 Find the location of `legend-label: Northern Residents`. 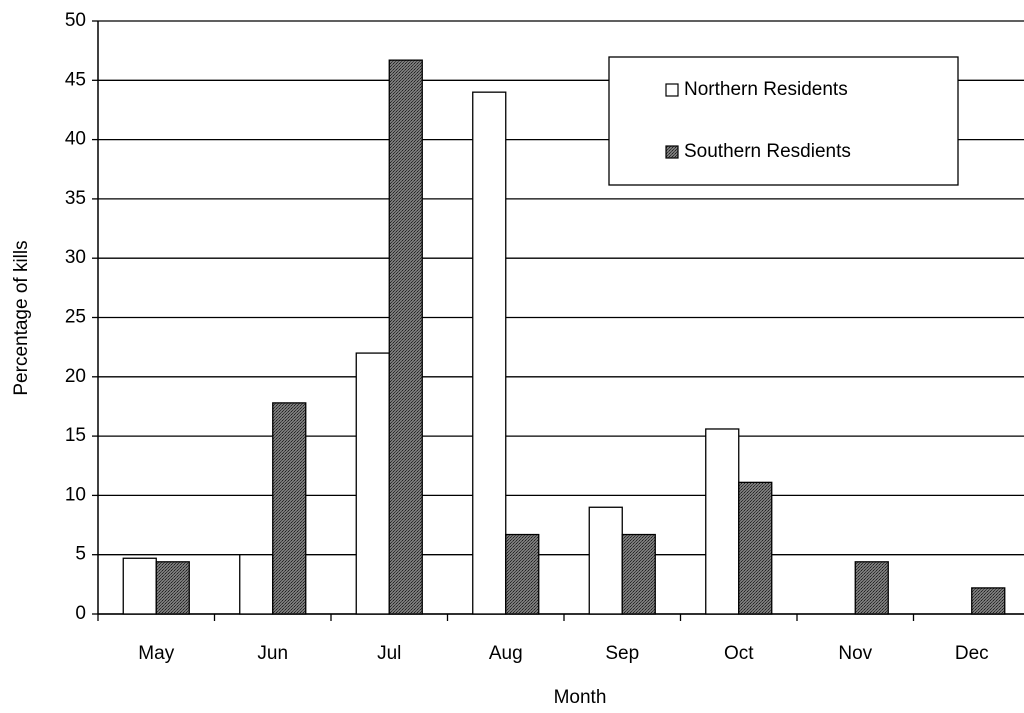

legend-label: Northern Residents is located at coordinates (766, 89).